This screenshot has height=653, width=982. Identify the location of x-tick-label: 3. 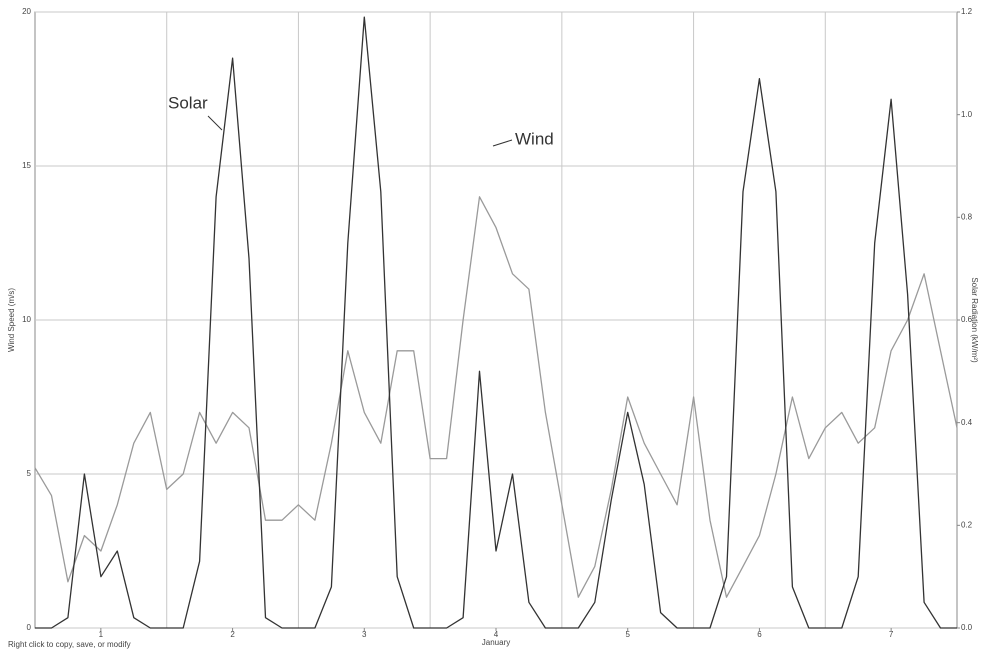
(364, 634).